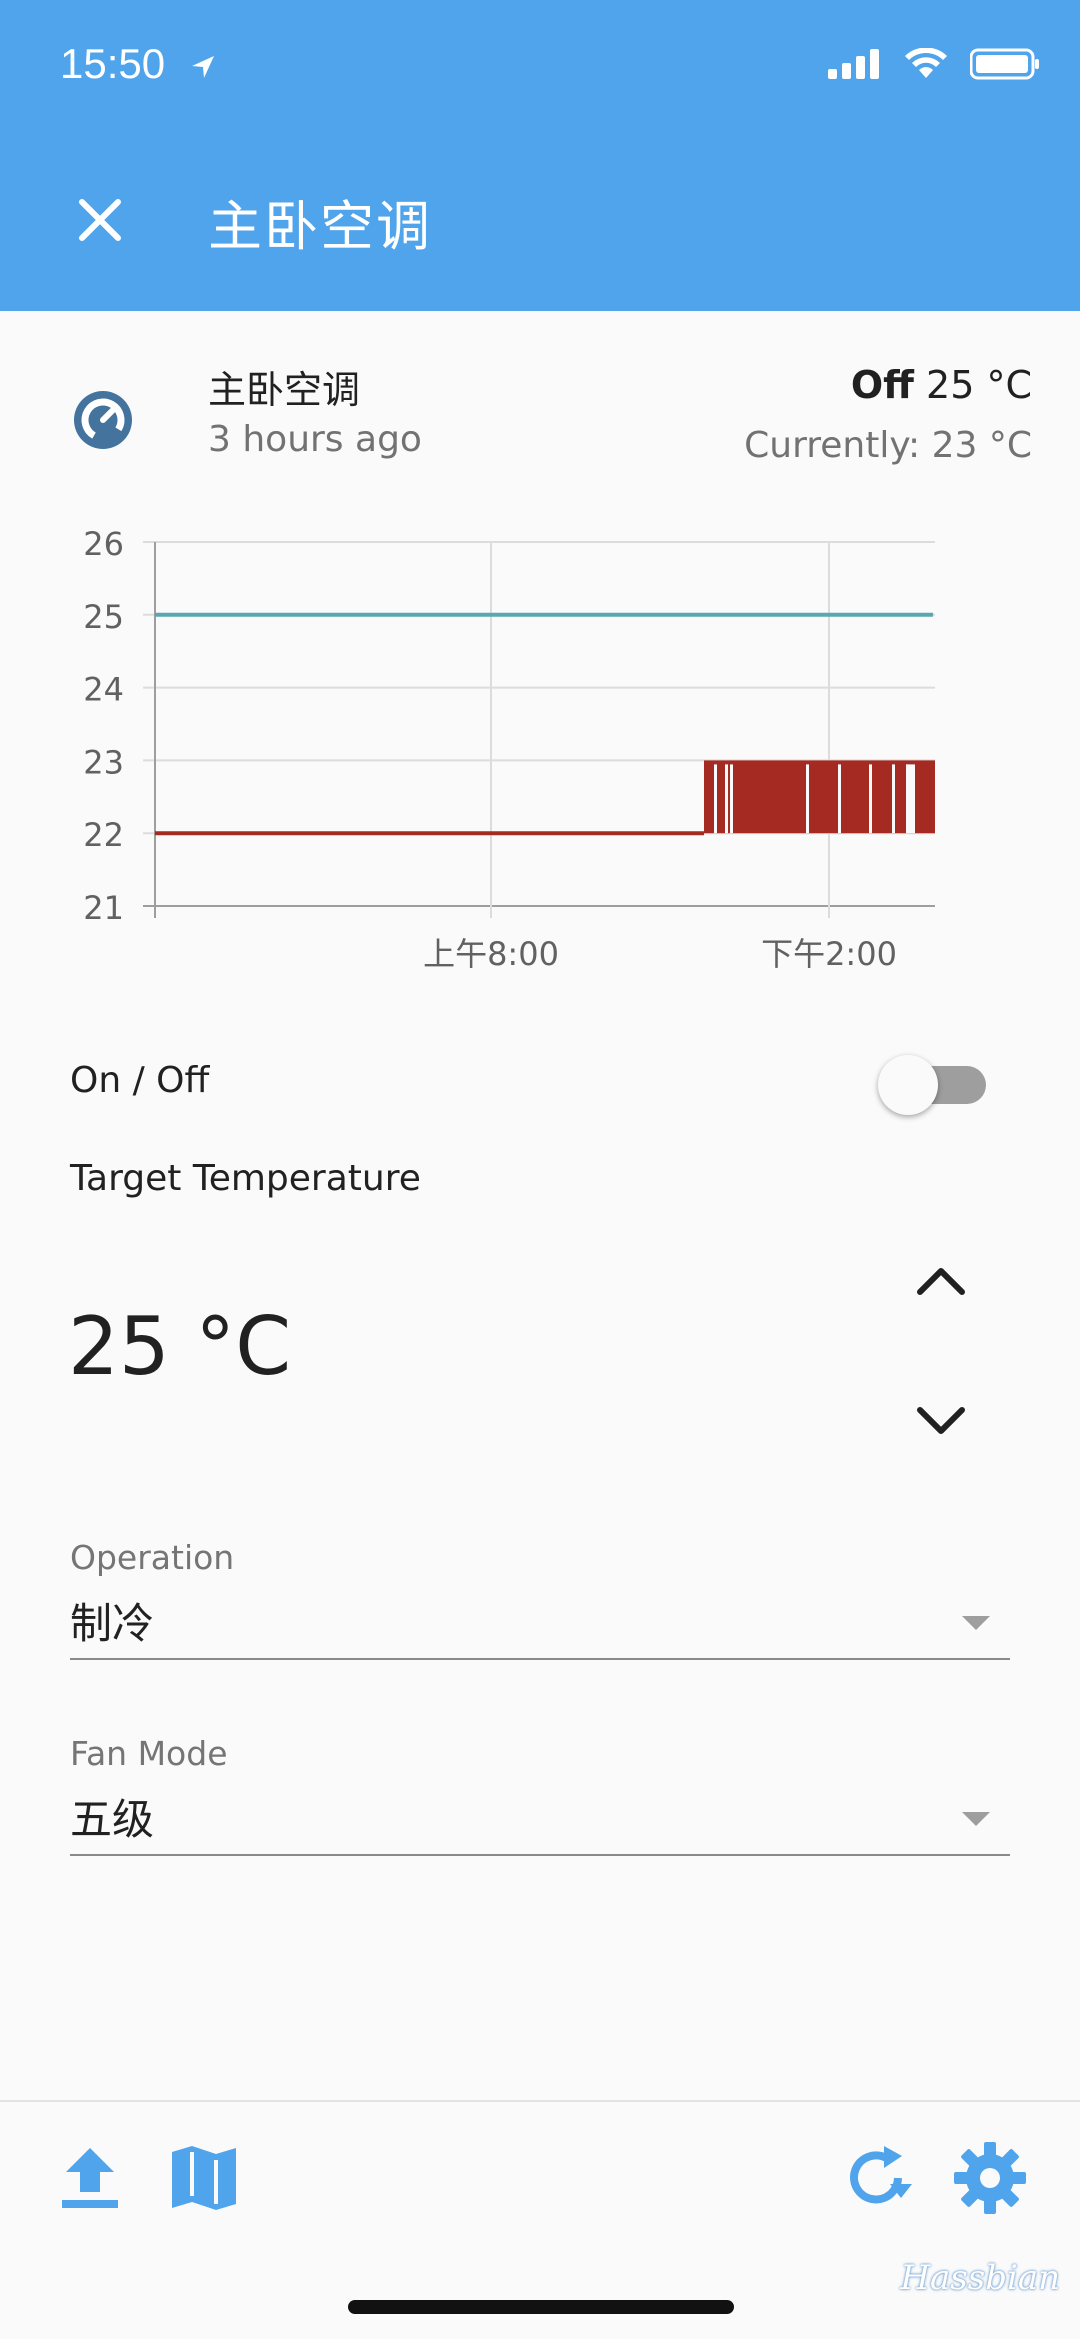 The height and width of the screenshot is (2339, 1080). I want to click on target-temperature-label: Target Temperature, so click(245, 1178).